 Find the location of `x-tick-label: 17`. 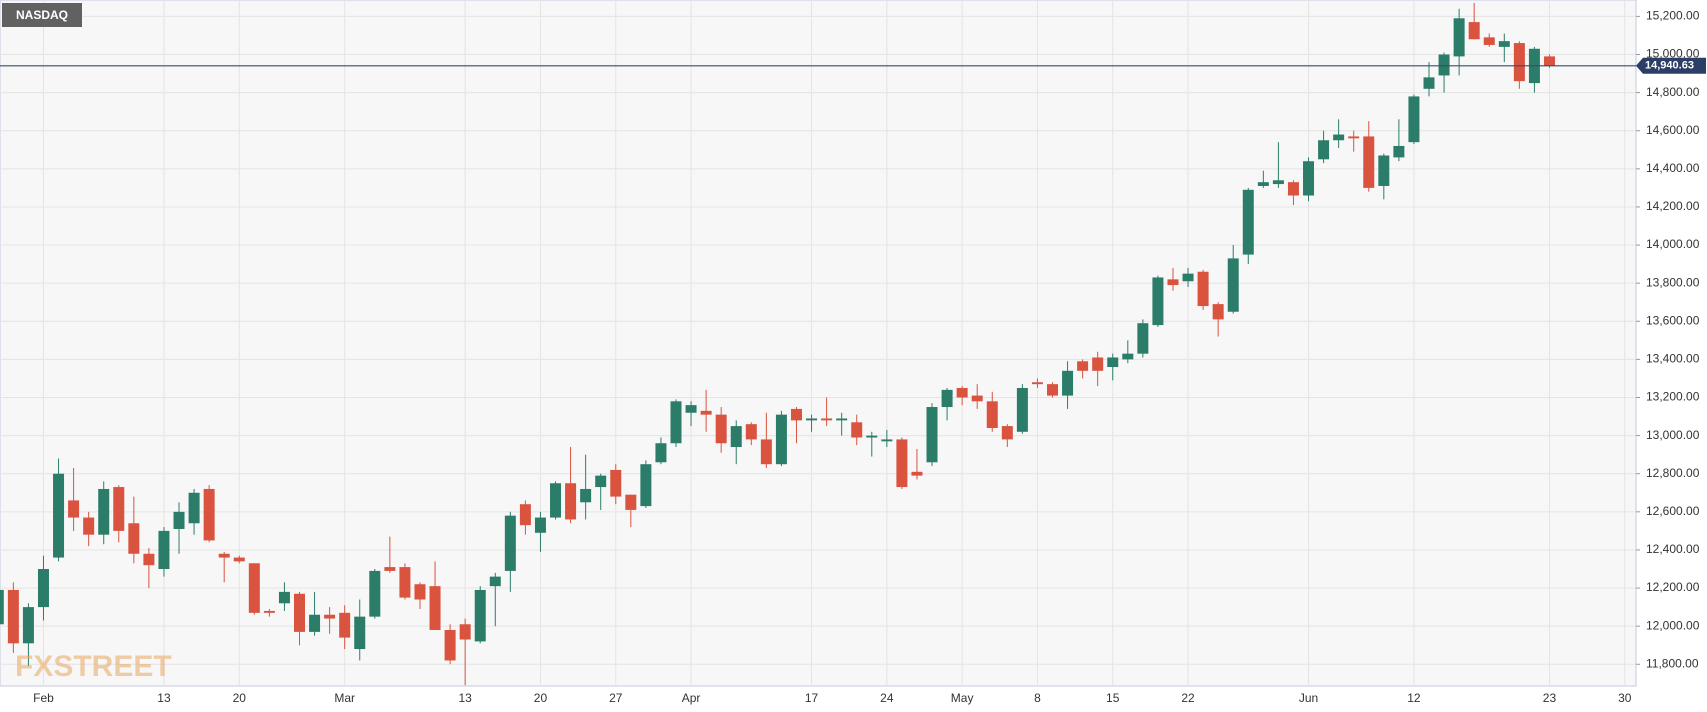

x-tick-label: 17 is located at coordinates (812, 698).